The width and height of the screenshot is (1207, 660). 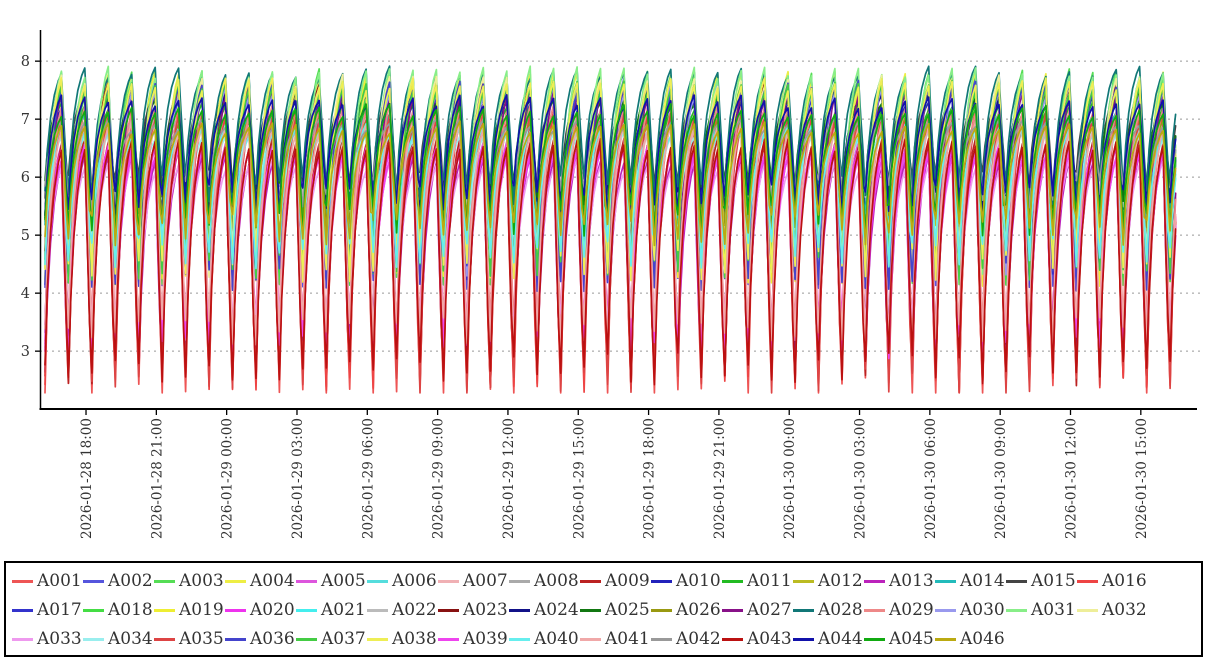 What do you see at coordinates (1053, 610) in the screenshot?
I see `legend-label: A031` at bounding box center [1053, 610].